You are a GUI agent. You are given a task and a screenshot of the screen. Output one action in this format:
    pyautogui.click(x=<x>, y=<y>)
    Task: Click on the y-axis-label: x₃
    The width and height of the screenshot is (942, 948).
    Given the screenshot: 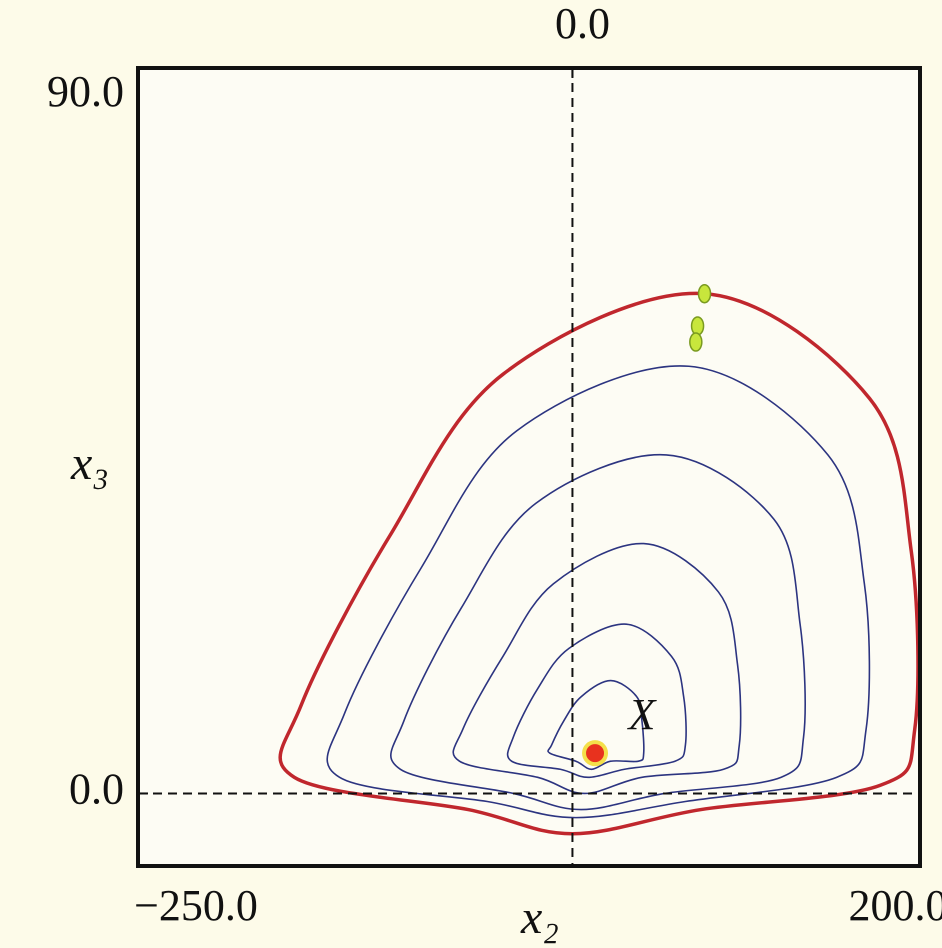 What is the action you would take?
    pyautogui.click(x=89, y=463)
    